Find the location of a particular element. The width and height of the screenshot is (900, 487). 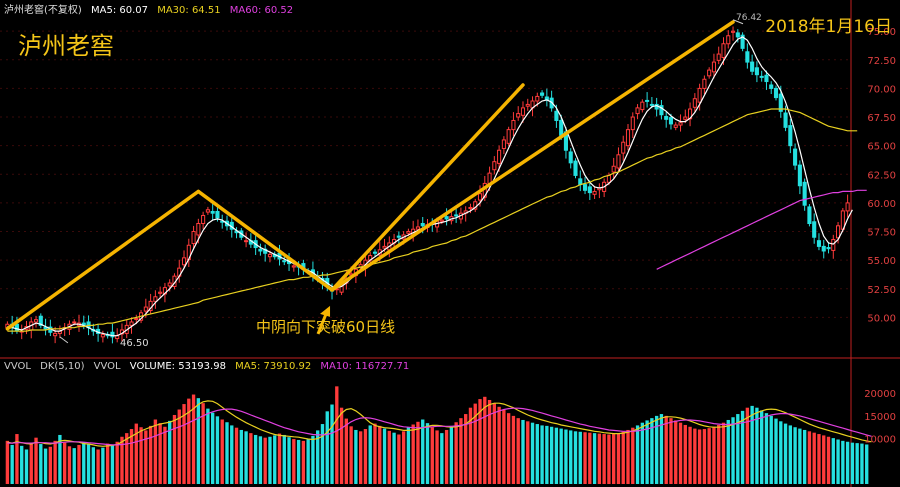

annotation-arrow-head is located at coordinates (325, 311).